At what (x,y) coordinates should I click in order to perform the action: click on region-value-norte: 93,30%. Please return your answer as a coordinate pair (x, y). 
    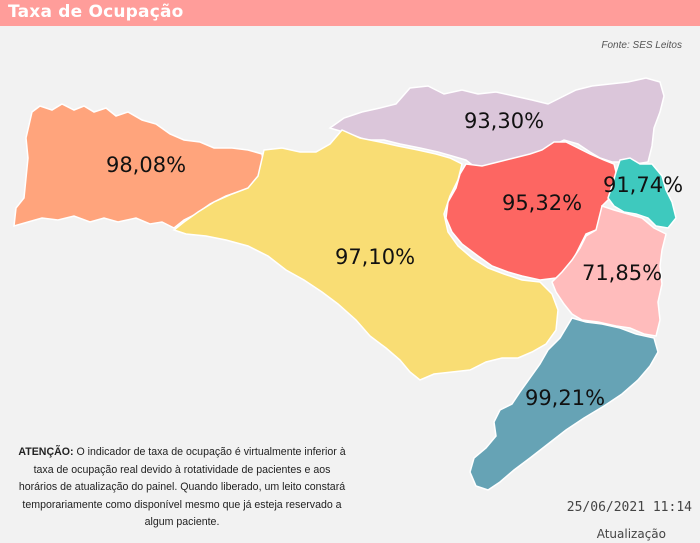
    Looking at the image, I should click on (504, 121).